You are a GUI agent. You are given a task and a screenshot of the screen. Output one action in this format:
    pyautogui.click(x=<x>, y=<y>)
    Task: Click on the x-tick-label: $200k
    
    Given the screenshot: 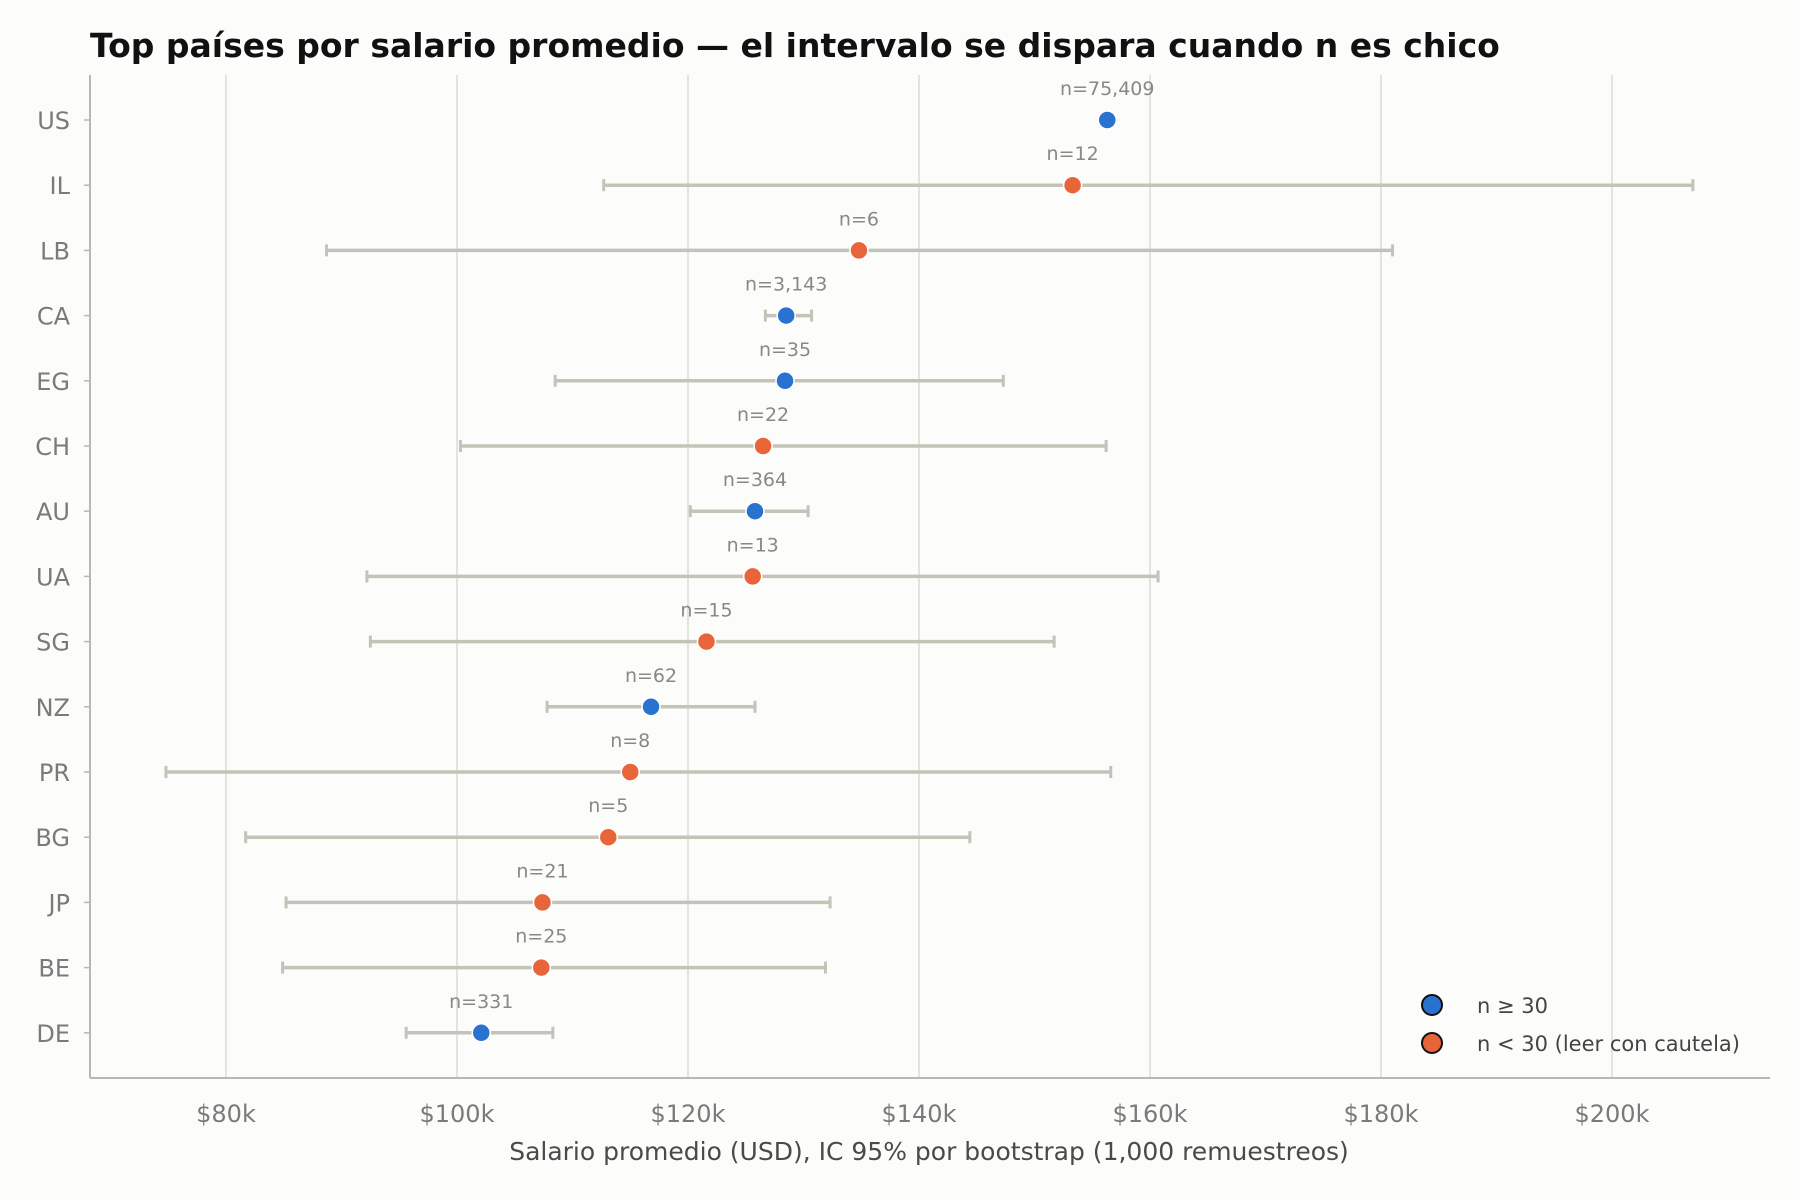 What is the action you would take?
    pyautogui.click(x=1612, y=1114)
    